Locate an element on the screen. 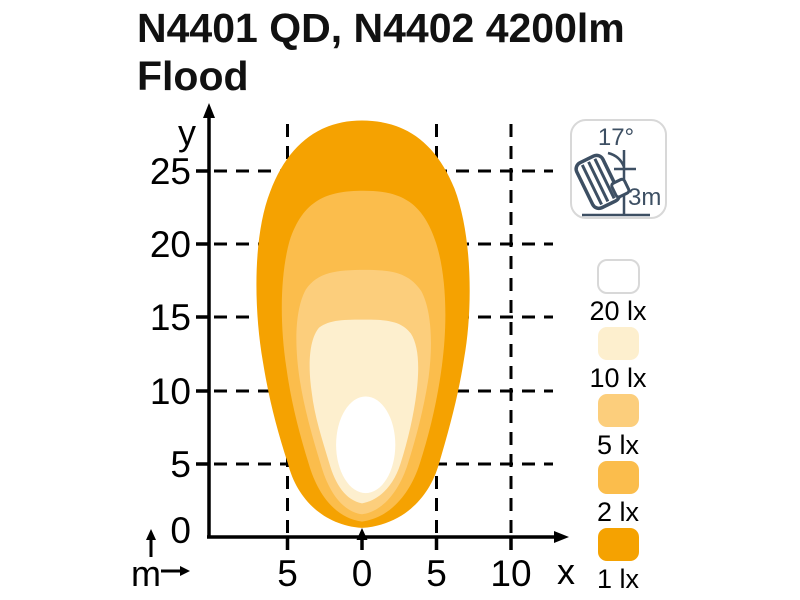 The image size is (800, 600). legend-label-20lx: 20 lx is located at coordinates (618, 311).